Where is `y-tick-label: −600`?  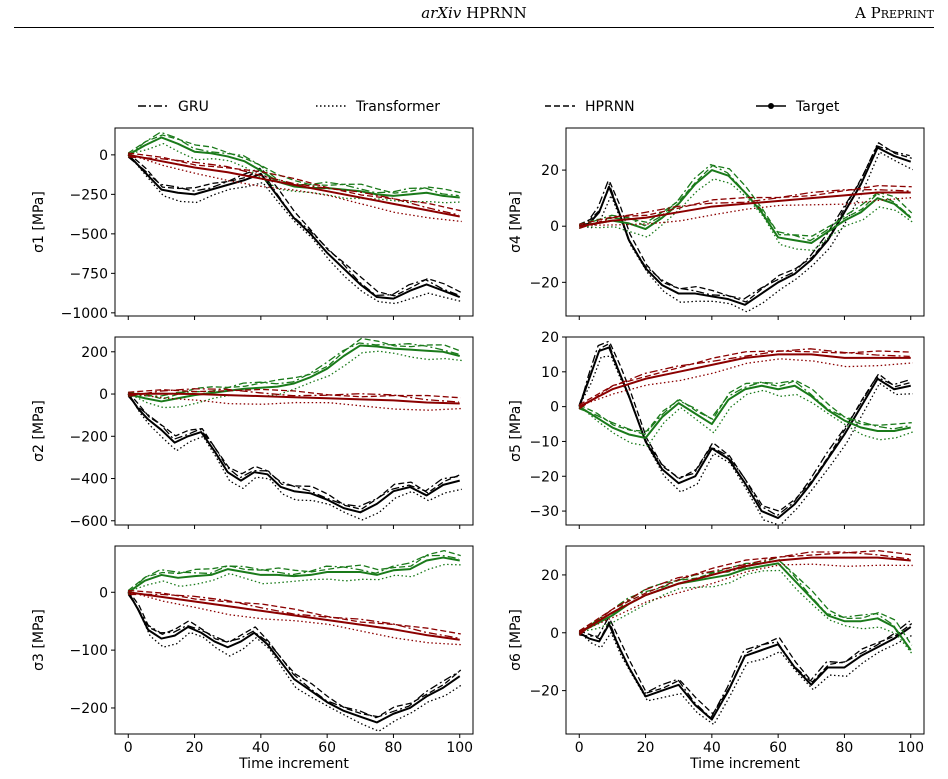 y-tick-label: −600 is located at coordinates (89, 522).